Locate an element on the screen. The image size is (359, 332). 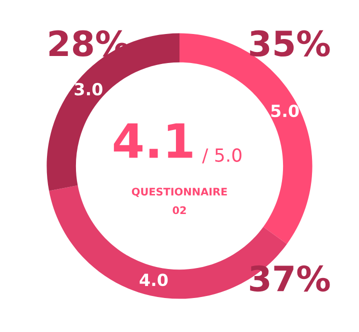
text: / 5.0 is located at coordinates (222, 156).